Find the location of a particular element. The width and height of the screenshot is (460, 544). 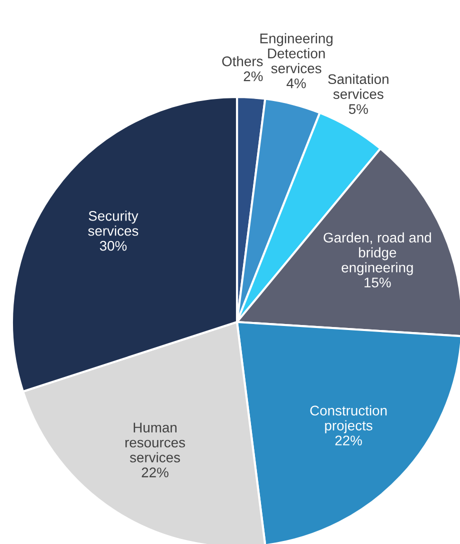

slice-label: Garden, road and bridge engineering is located at coordinates (377, 254).